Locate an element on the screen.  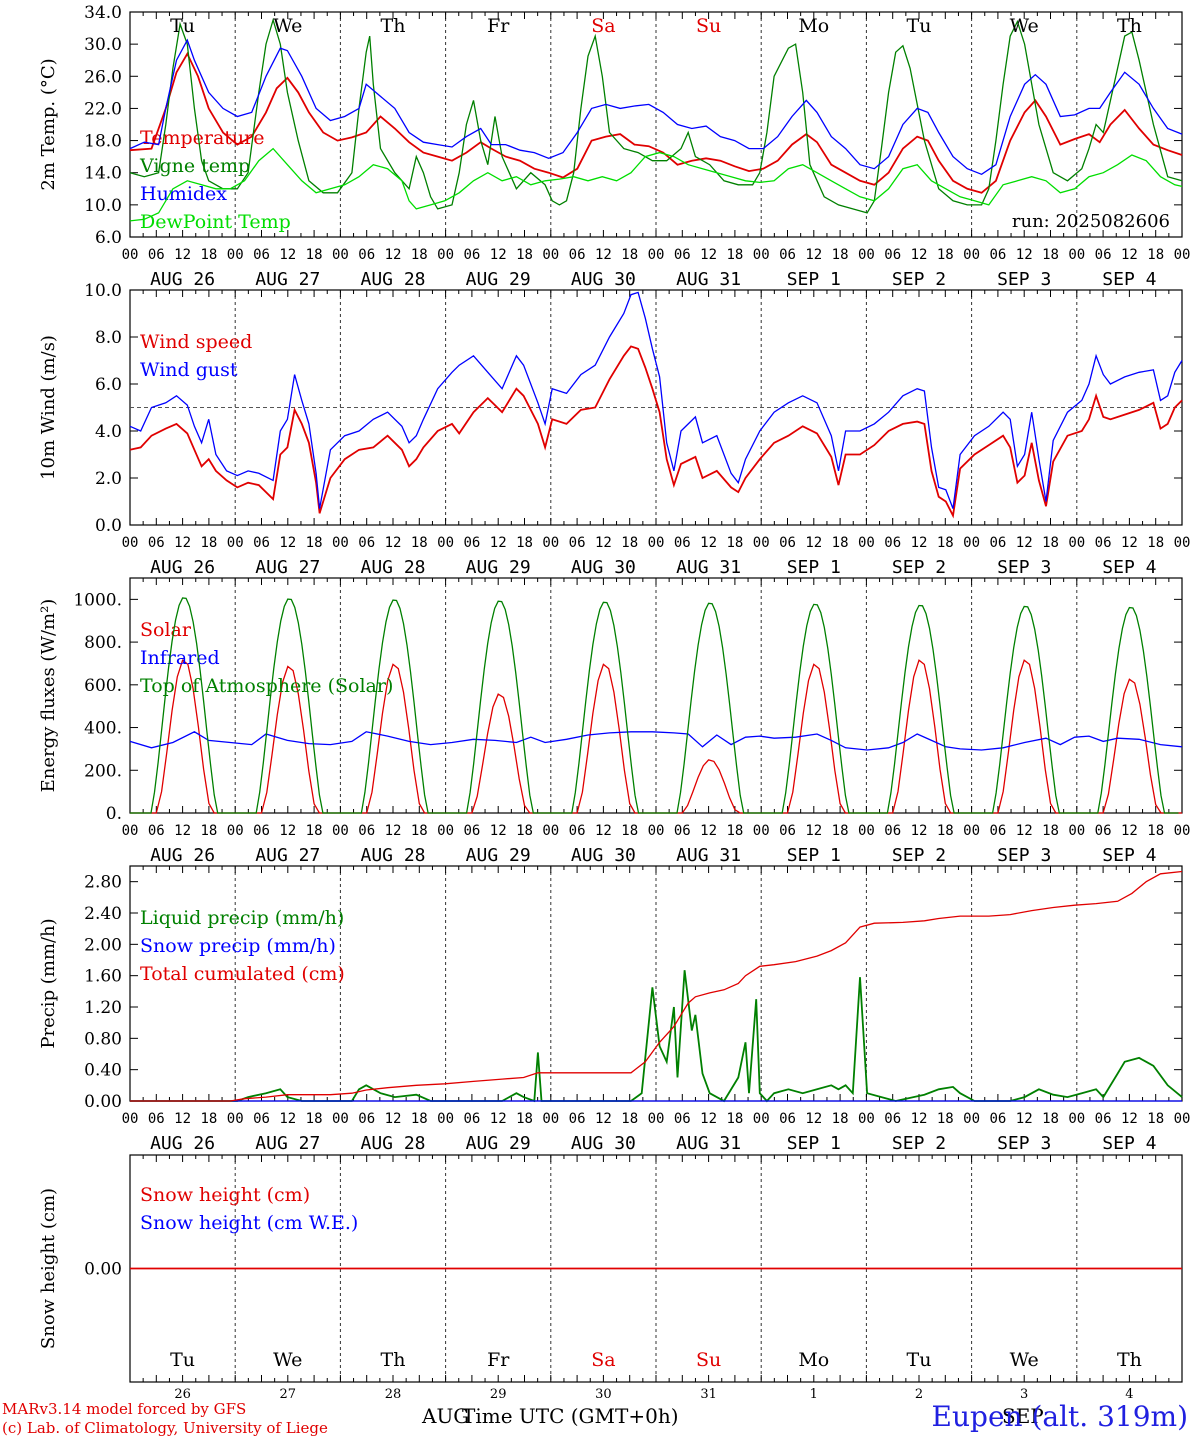
y-tick-label: 26.0 is located at coordinates (103, 77).